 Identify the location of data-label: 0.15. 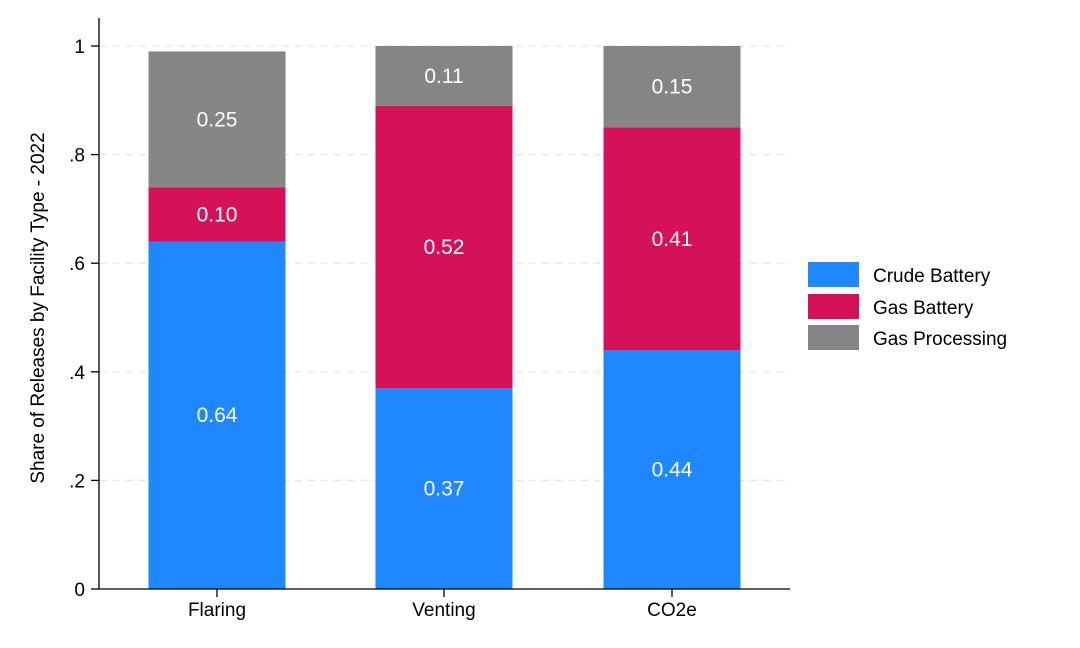
(672, 87).